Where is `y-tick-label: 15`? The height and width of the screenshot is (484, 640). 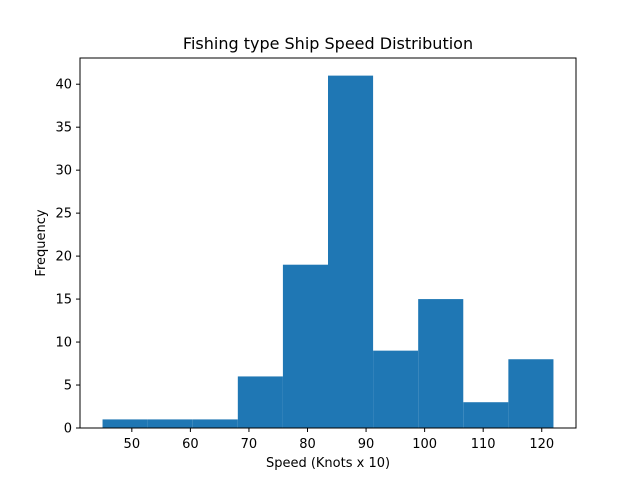
y-tick-label: 15 is located at coordinates (63, 300).